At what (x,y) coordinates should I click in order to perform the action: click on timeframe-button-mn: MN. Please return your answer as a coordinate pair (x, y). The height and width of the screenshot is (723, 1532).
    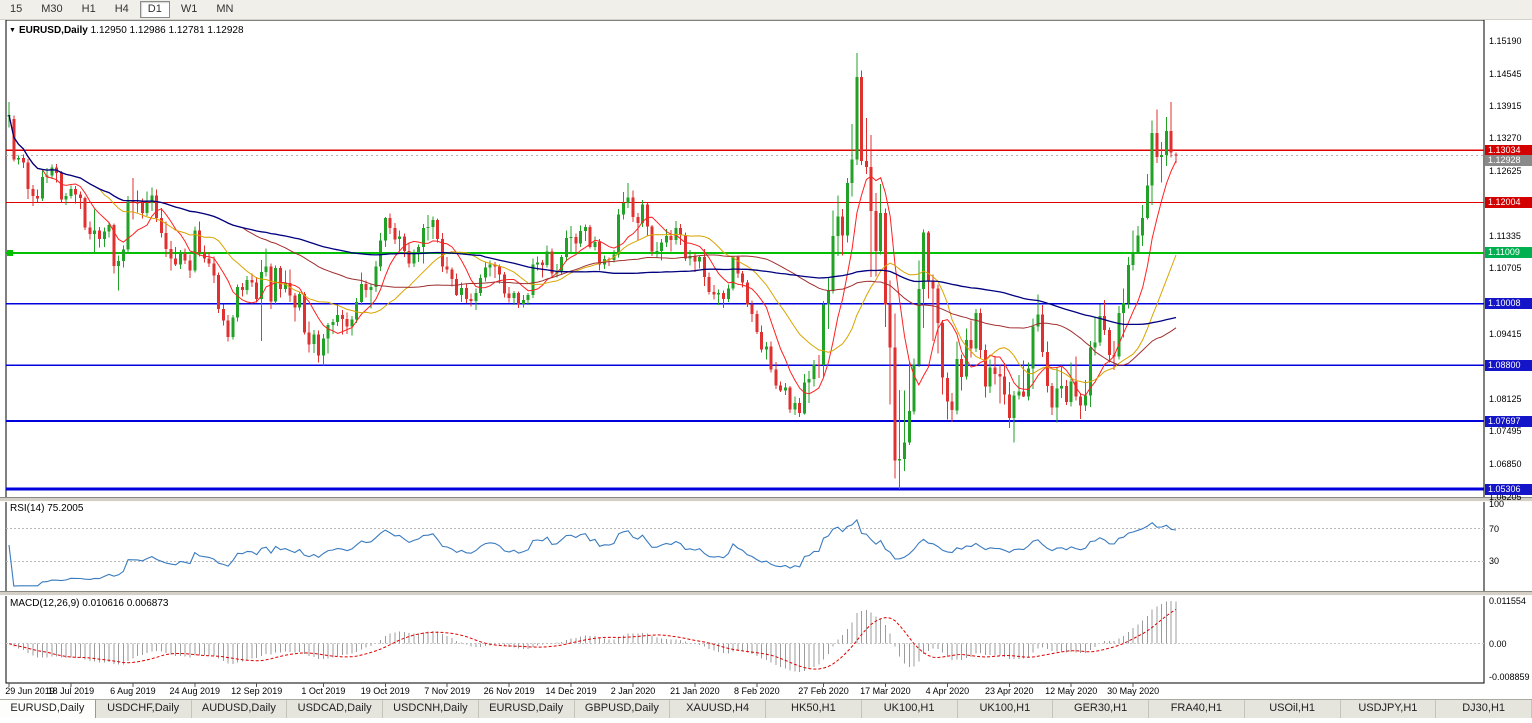
    Looking at the image, I should click on (225, 9).